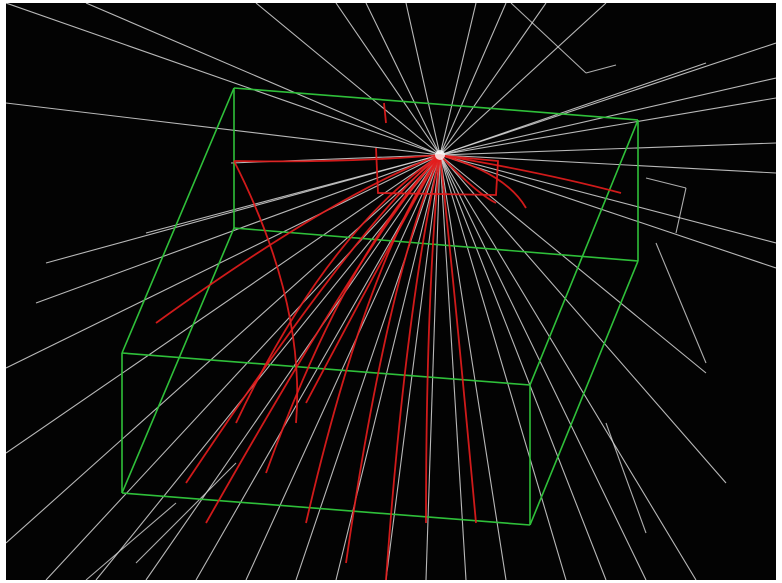 This screenshot has width=782, height=583. I want to click on vertex-core, so click(440, 155).